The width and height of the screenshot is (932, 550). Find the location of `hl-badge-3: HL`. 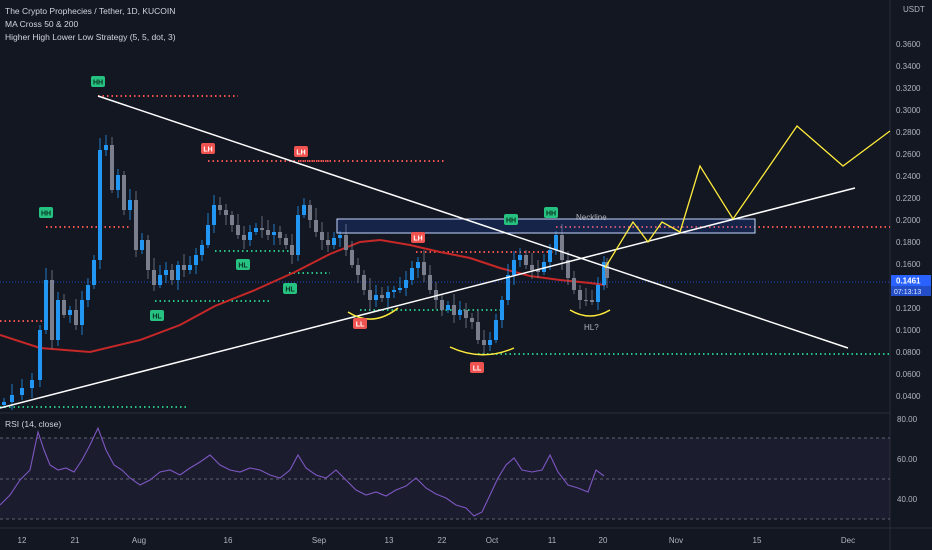

hl-badge-3: HL is located at coordinates (290, 288).